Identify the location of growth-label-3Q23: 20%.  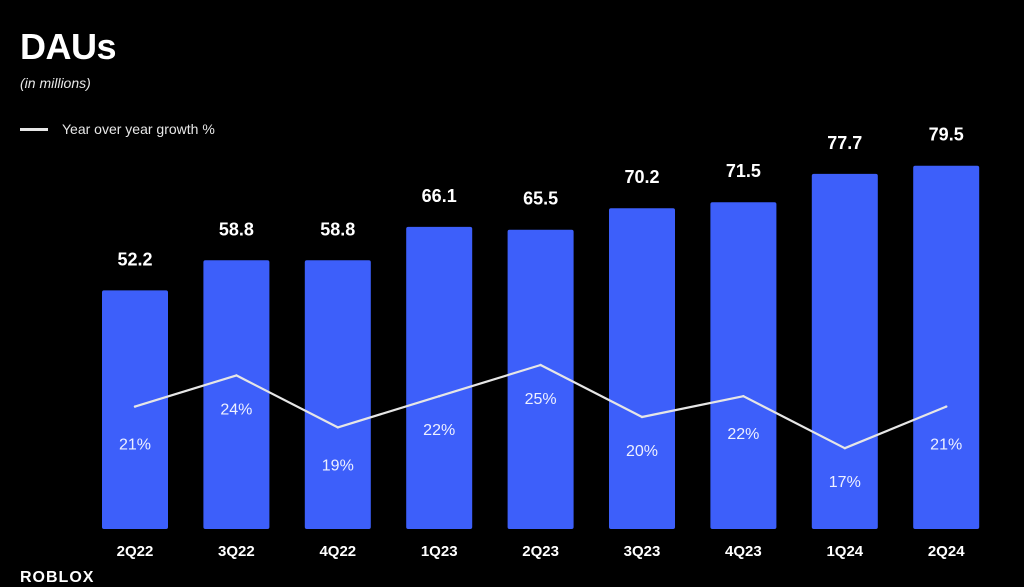
(642, 451).